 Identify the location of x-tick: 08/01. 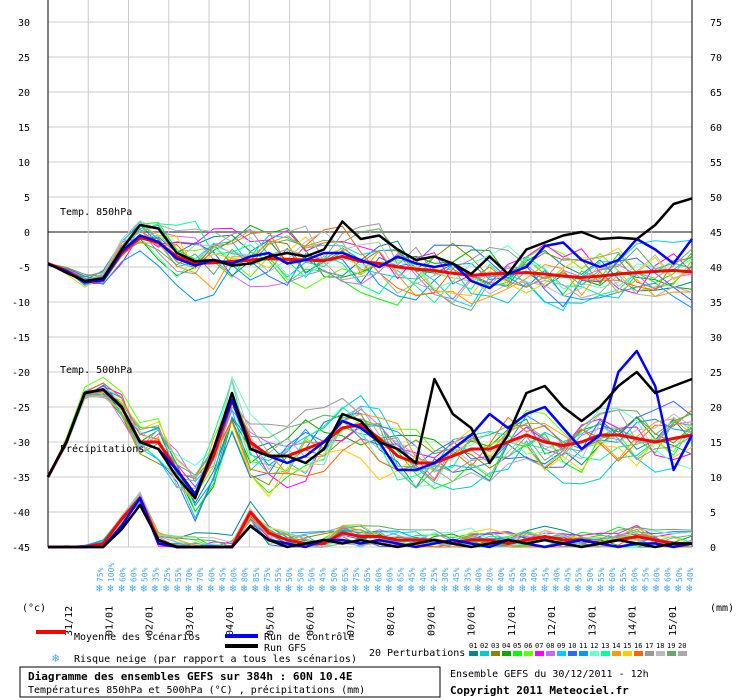
(391, 621).